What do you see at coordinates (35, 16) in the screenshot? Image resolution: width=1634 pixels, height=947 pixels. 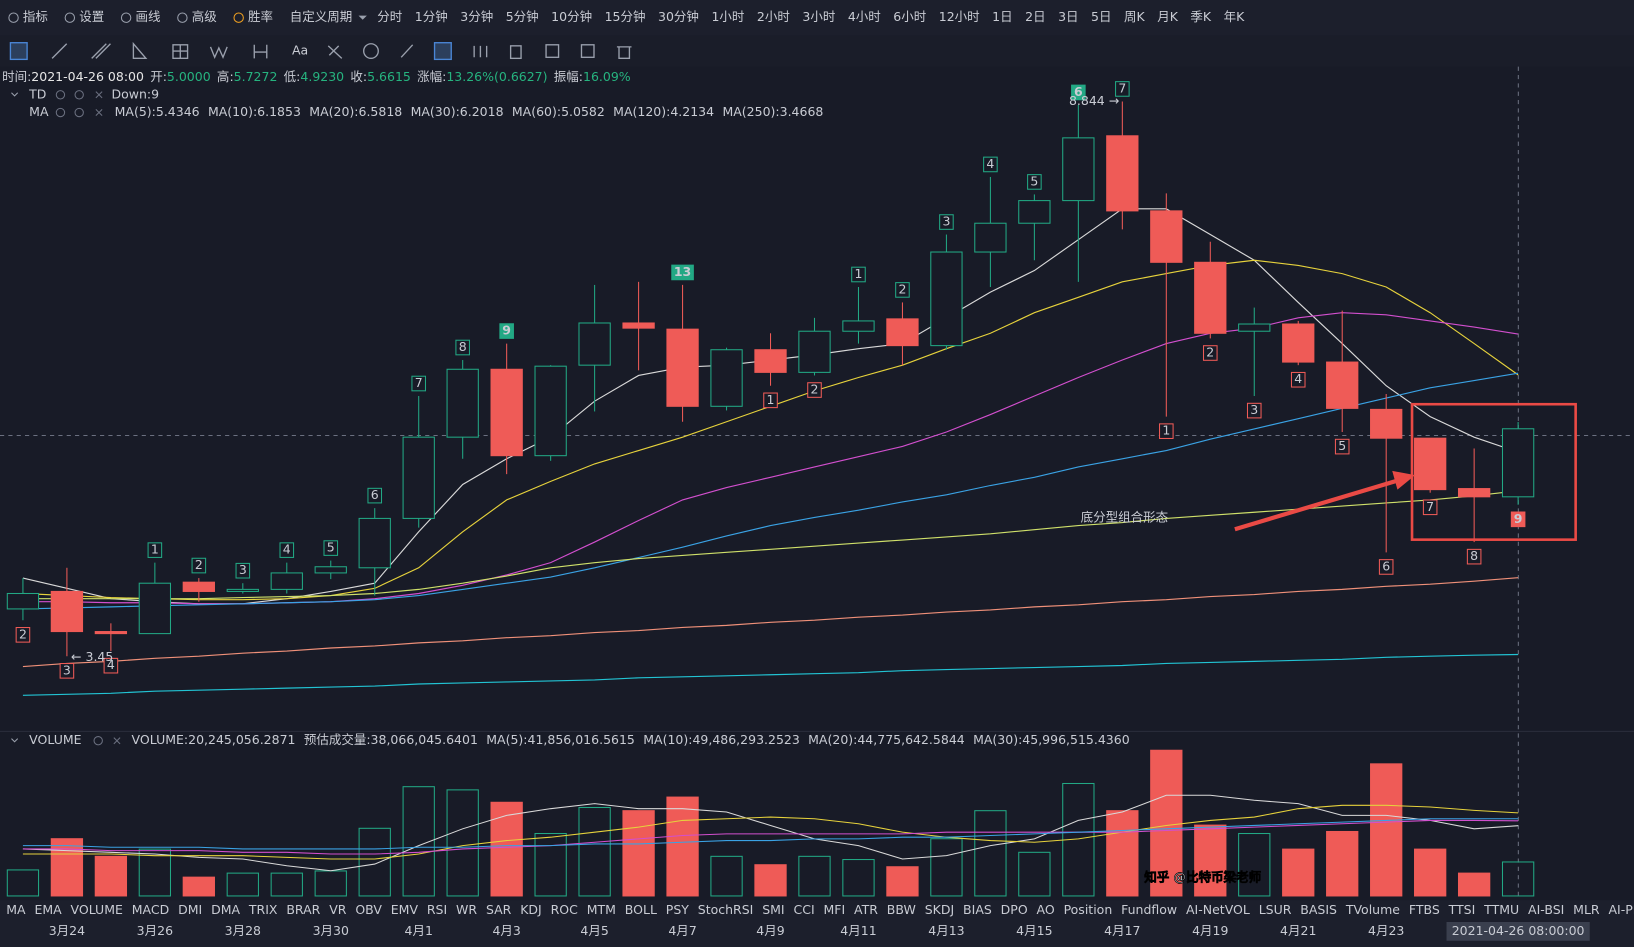 I see `toolbar-item: 指标` at bounding box center [35, 16].